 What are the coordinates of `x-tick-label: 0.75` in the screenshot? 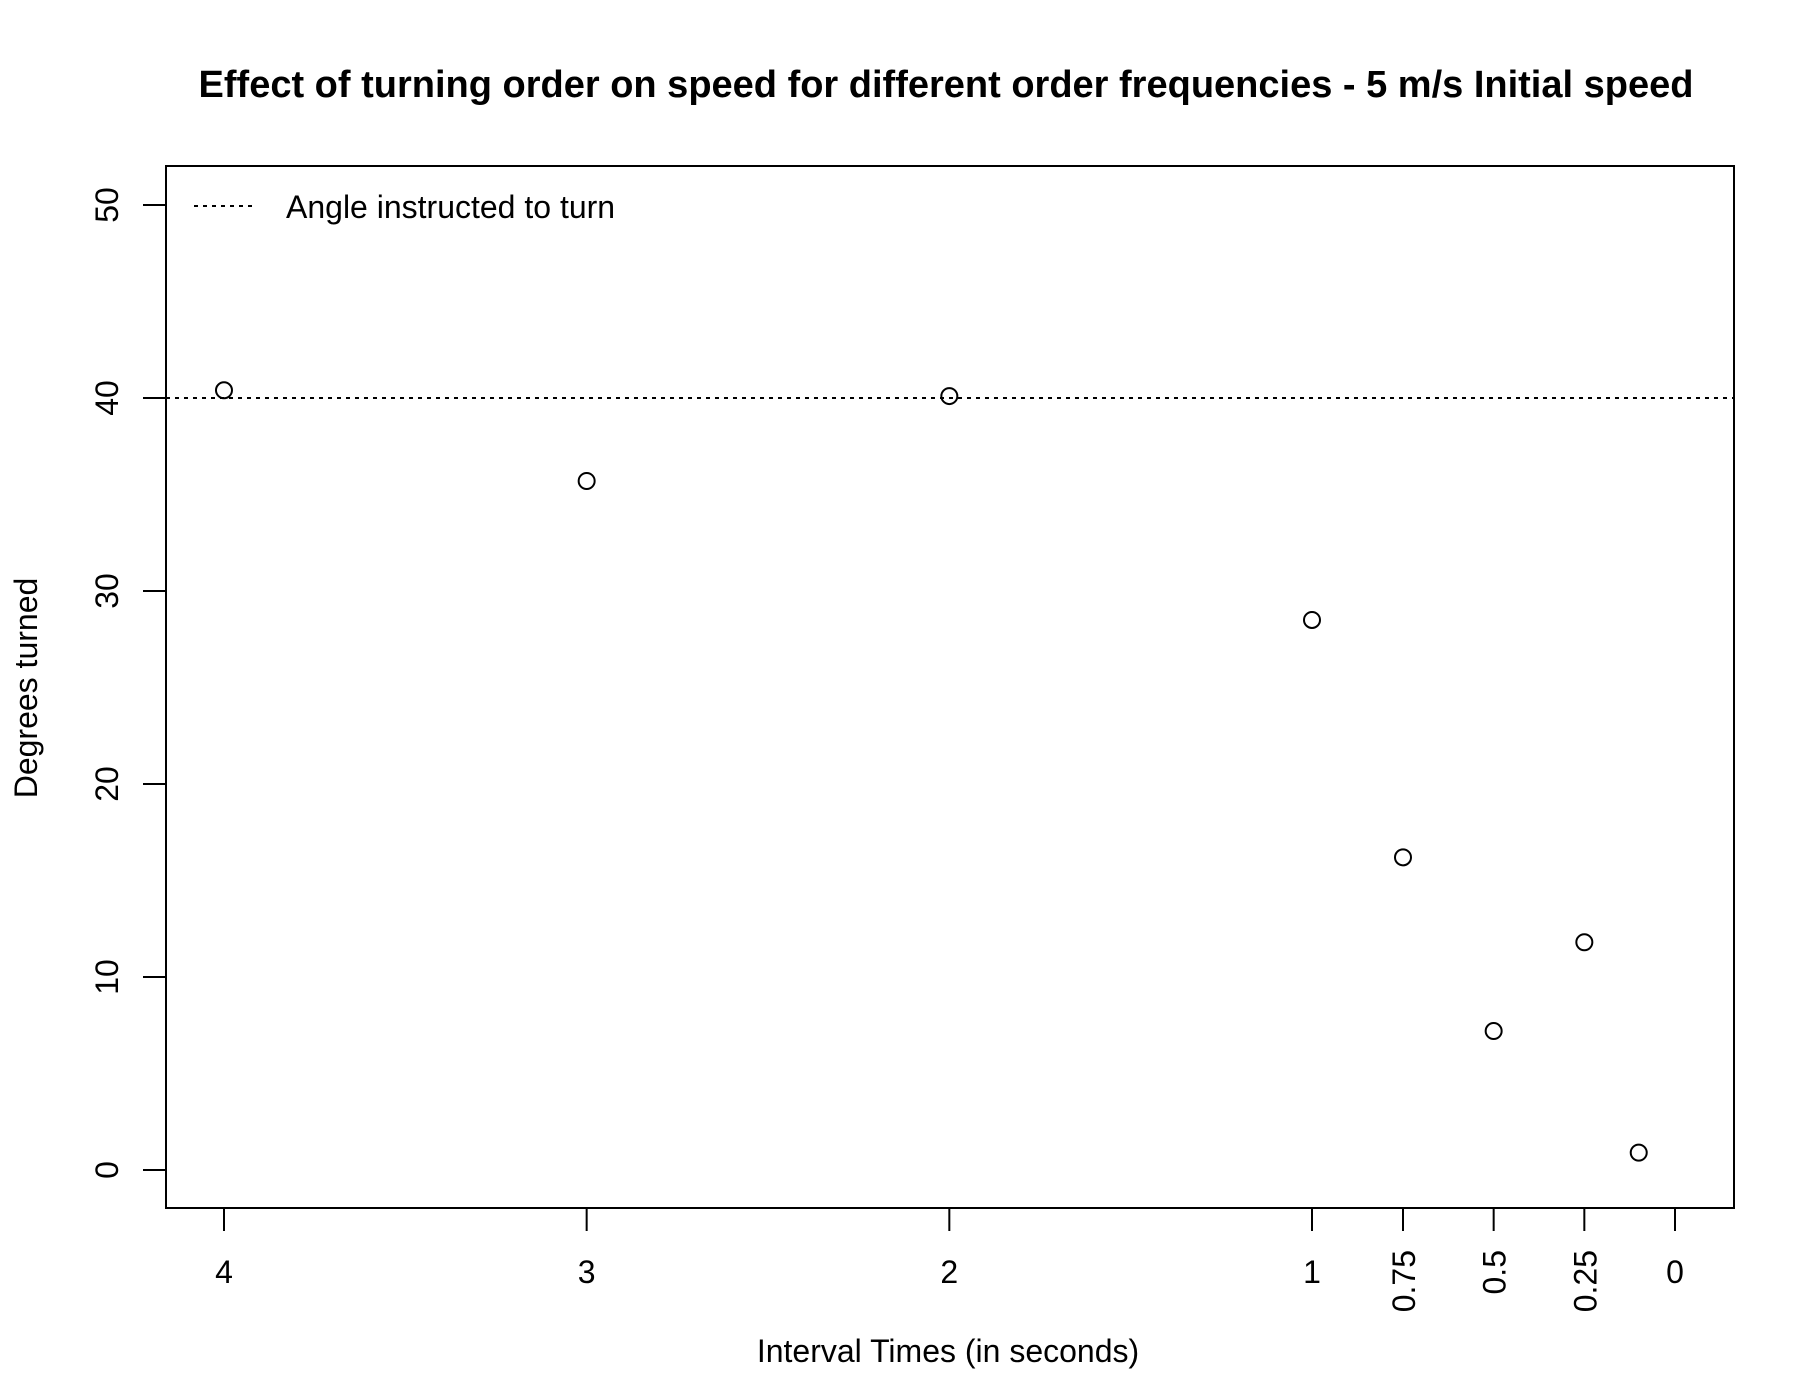 It's located at (1404, 1281).